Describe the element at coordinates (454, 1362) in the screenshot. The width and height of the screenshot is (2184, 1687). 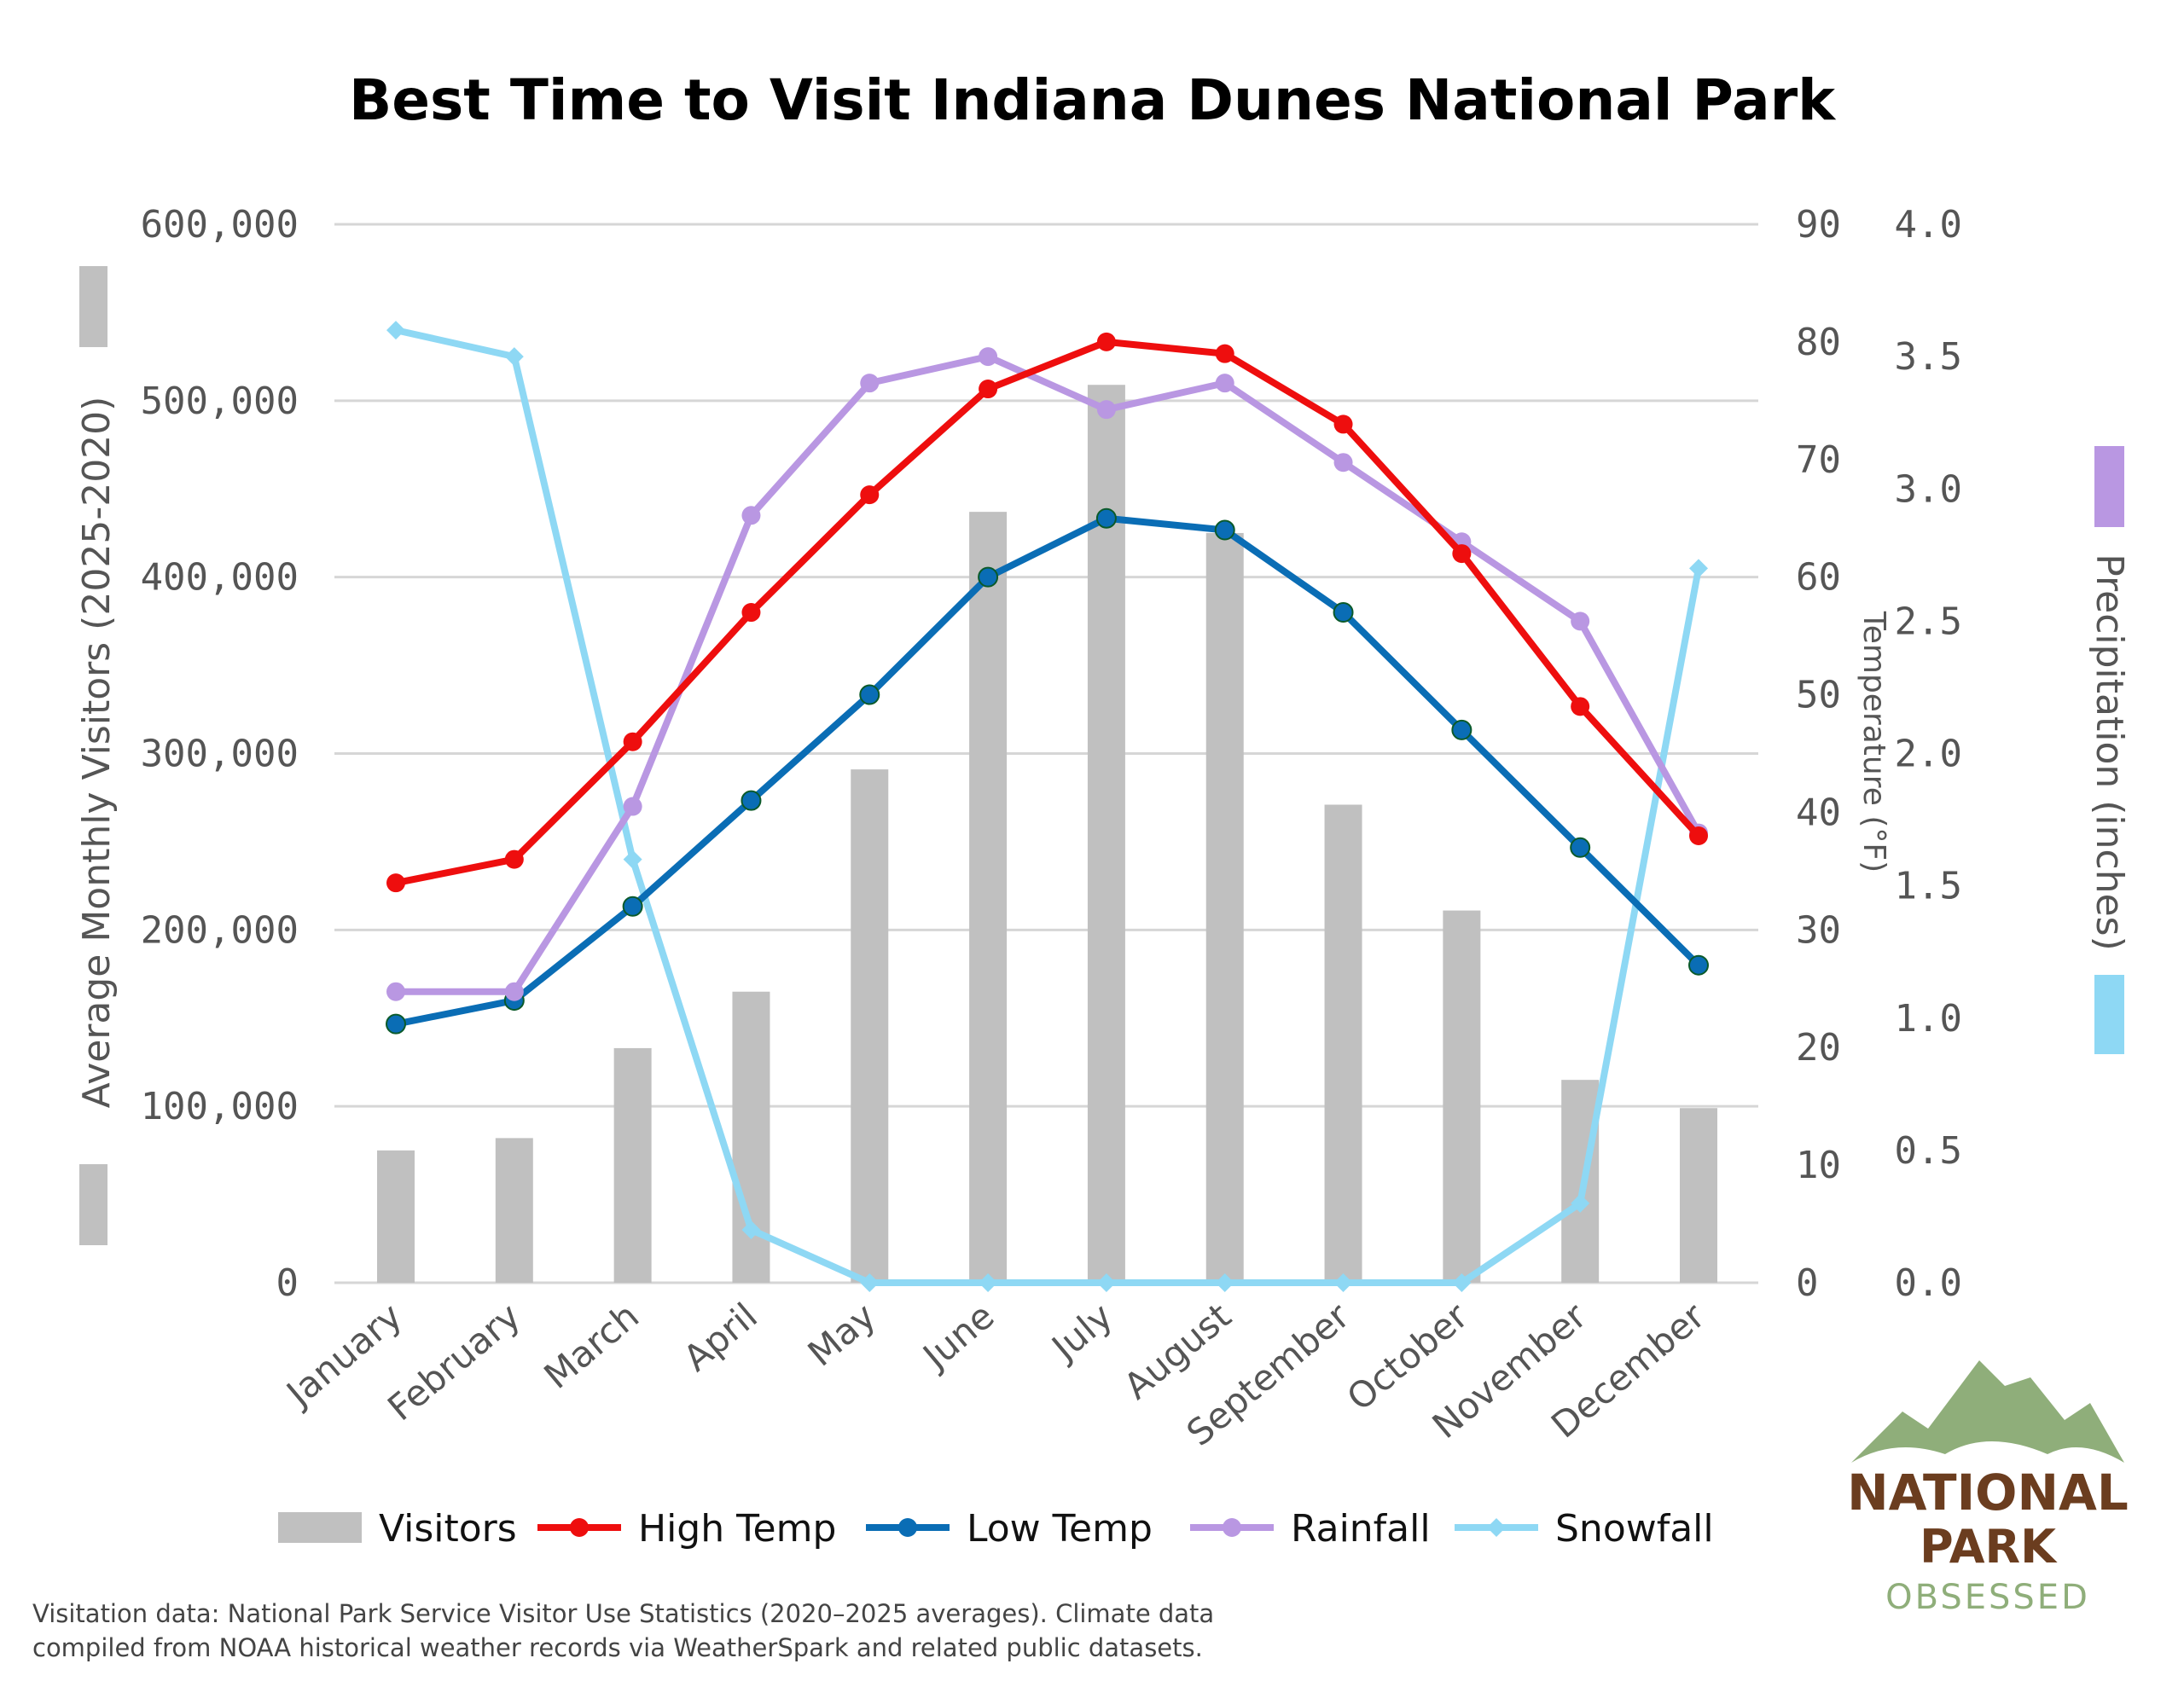
I see `month-label: February` at that location.